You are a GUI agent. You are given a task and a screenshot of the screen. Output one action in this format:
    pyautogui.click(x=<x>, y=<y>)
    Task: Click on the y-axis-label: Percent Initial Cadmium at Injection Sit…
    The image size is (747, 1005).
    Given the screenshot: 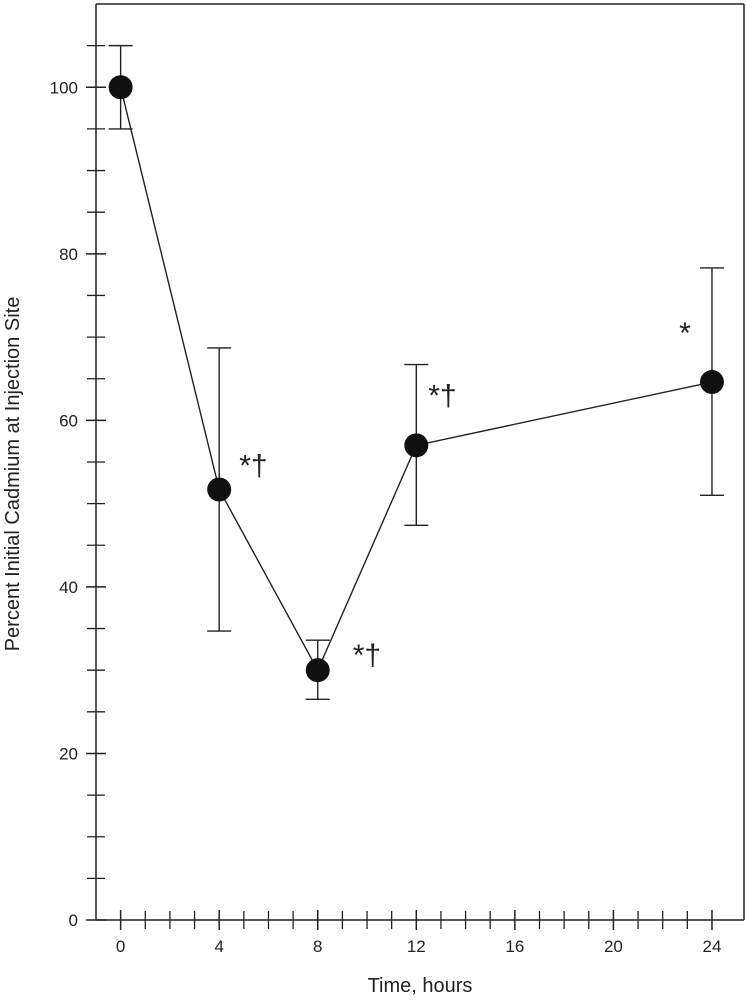 What is the action you would take?
    pyautogui.click(x=13, y=474)
    